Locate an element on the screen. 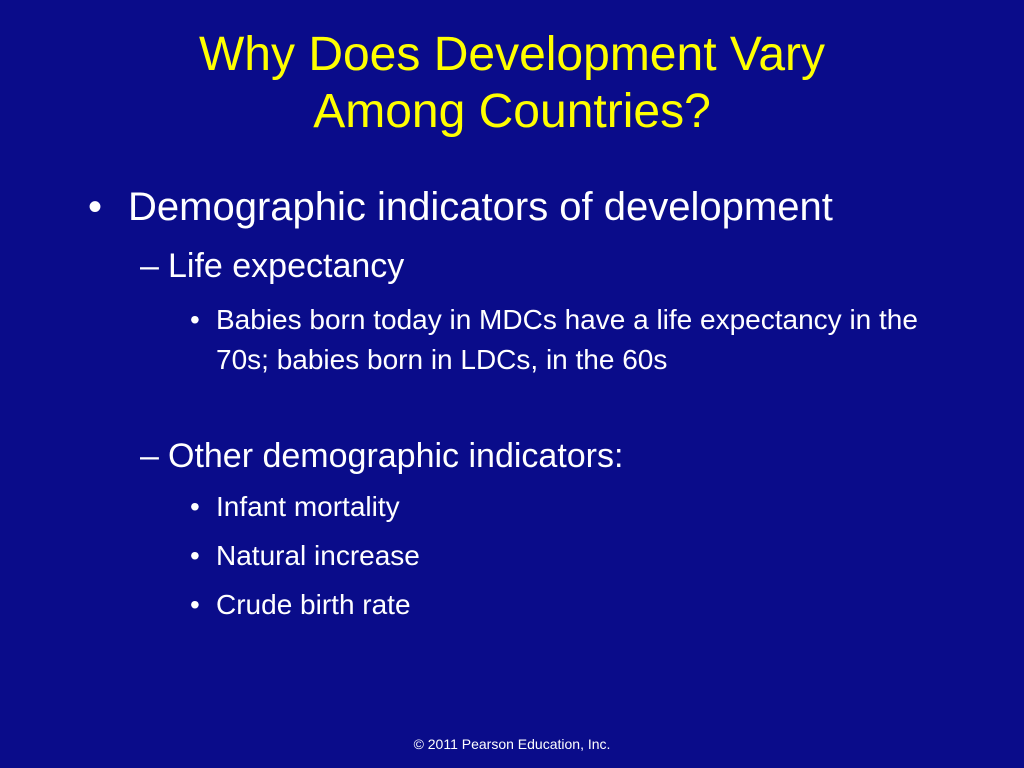 This screenshot has width=1024, height=768. slide-title-line-1: Why Does Development Vary is located at coordinates (511, 54).